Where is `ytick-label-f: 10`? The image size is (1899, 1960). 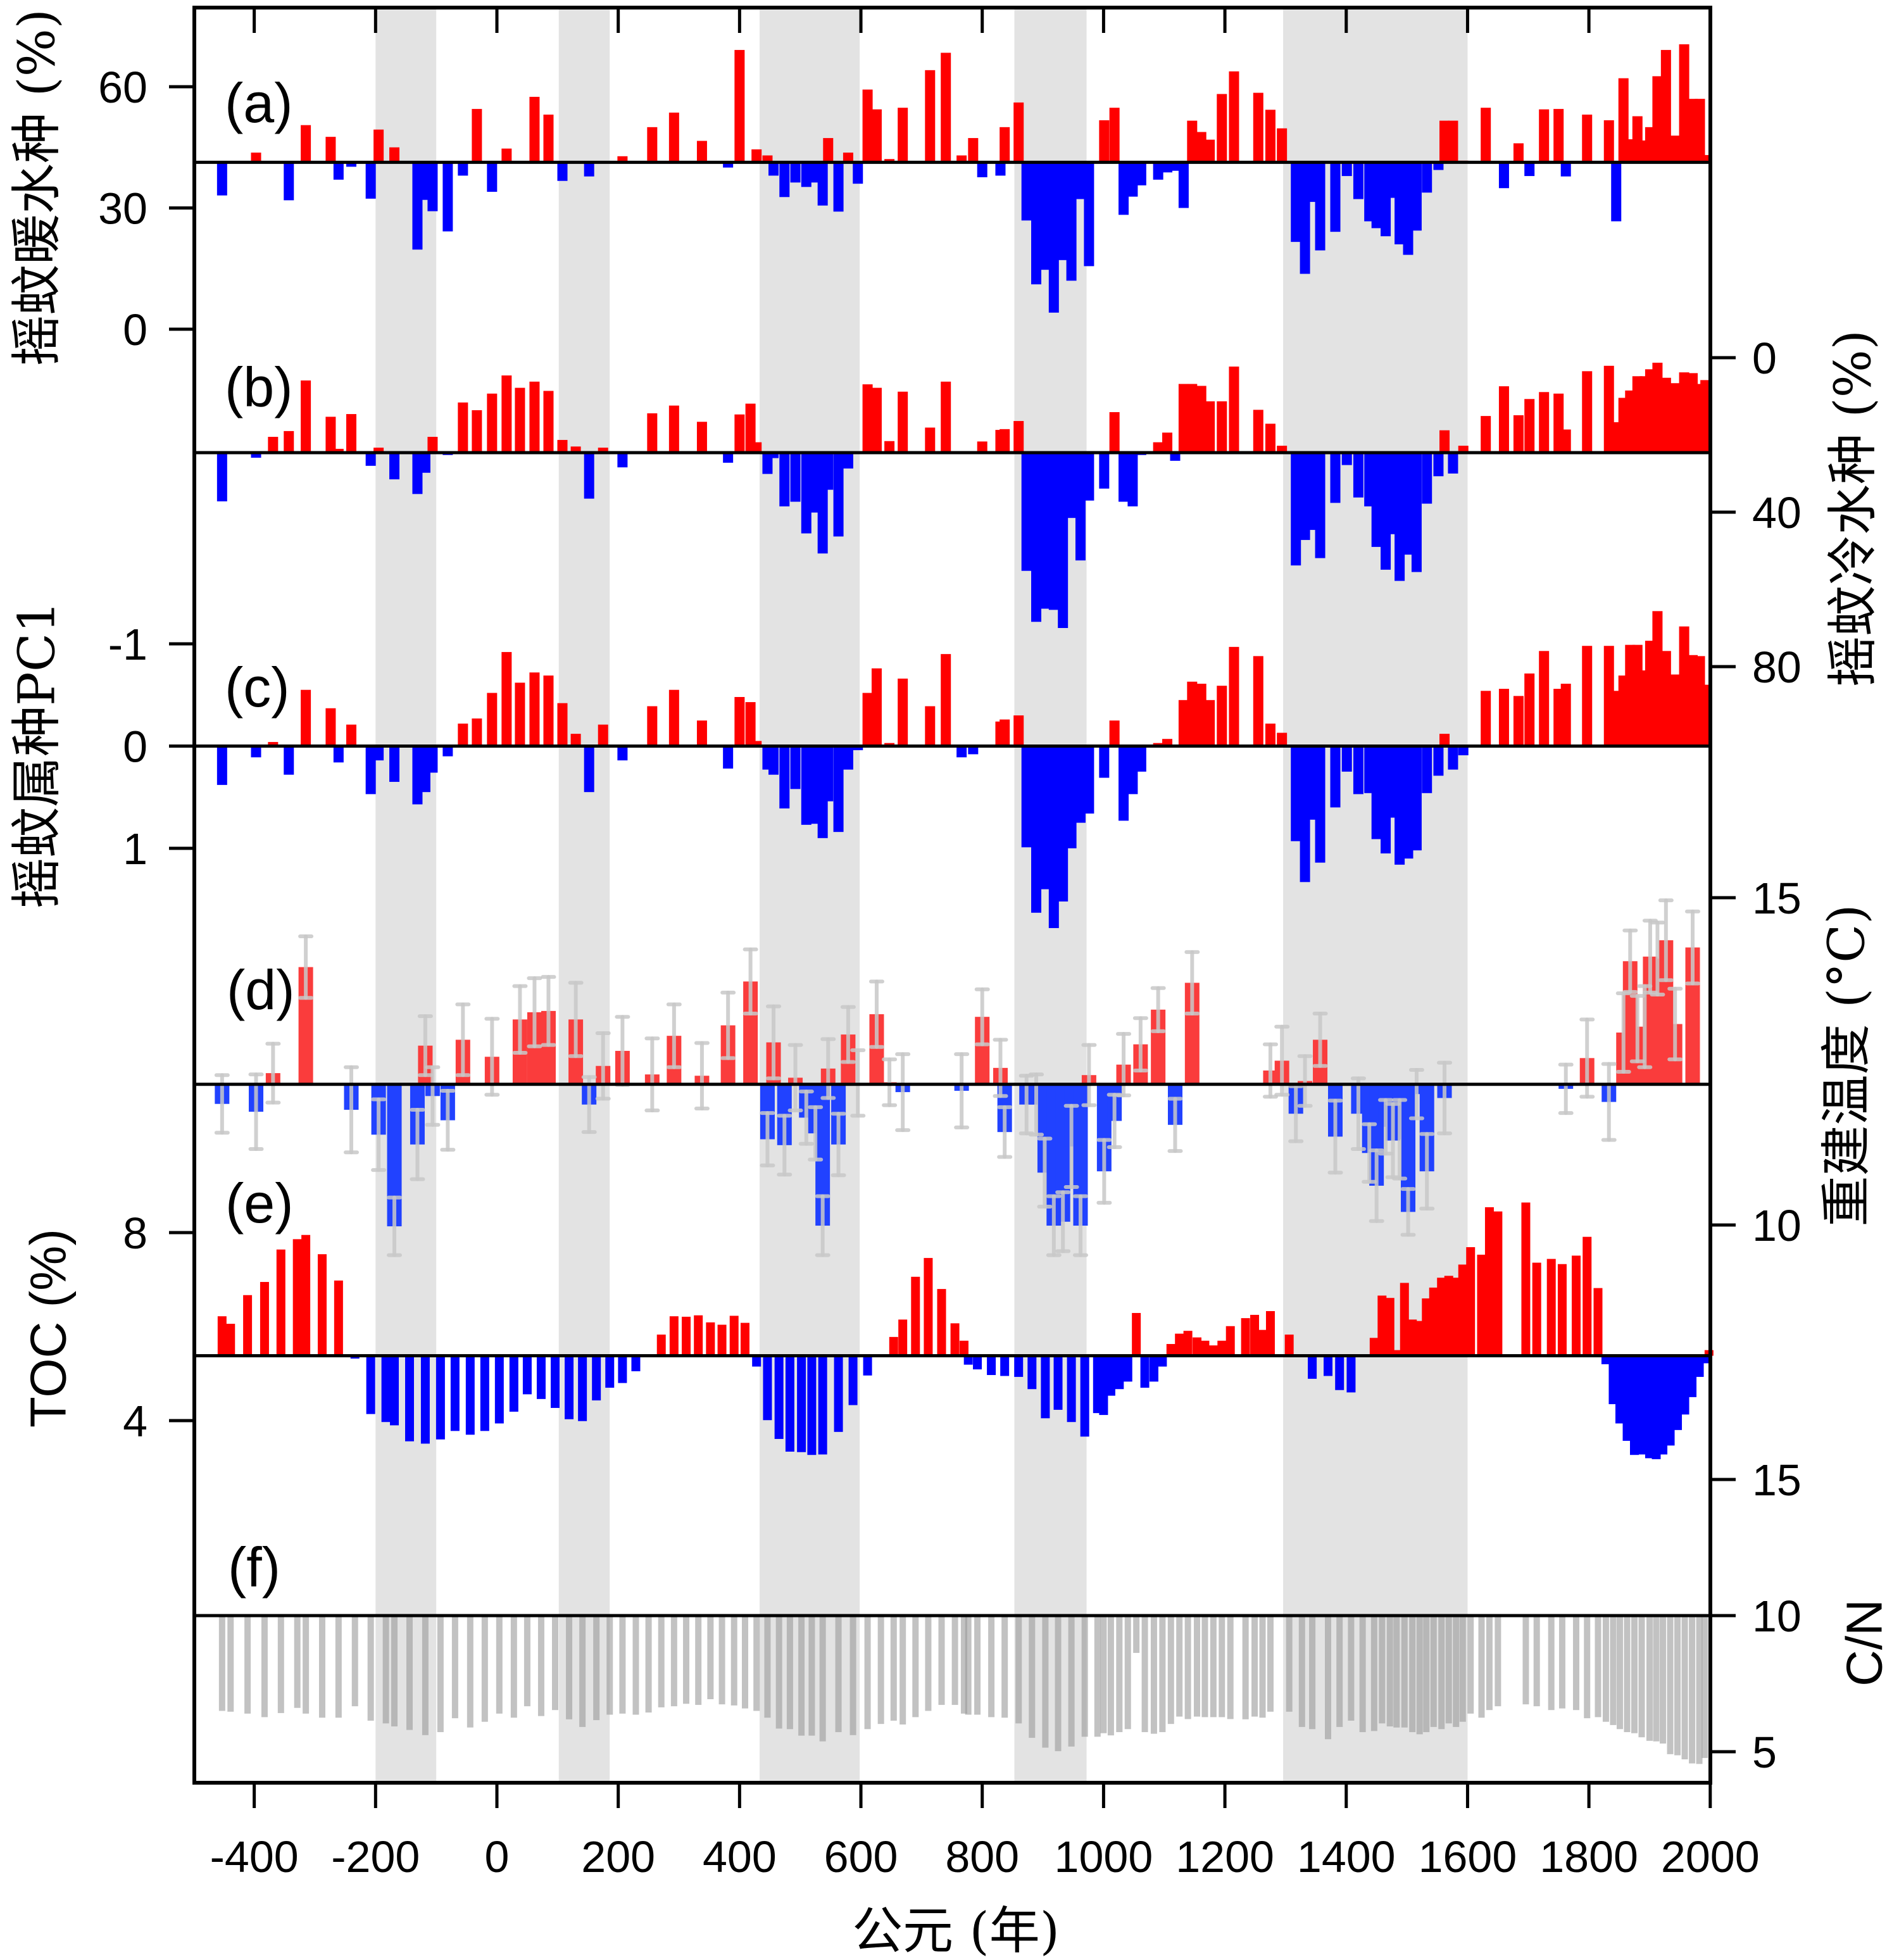
ytick-label-f: 10 is located at coordinates (1777, 1617).